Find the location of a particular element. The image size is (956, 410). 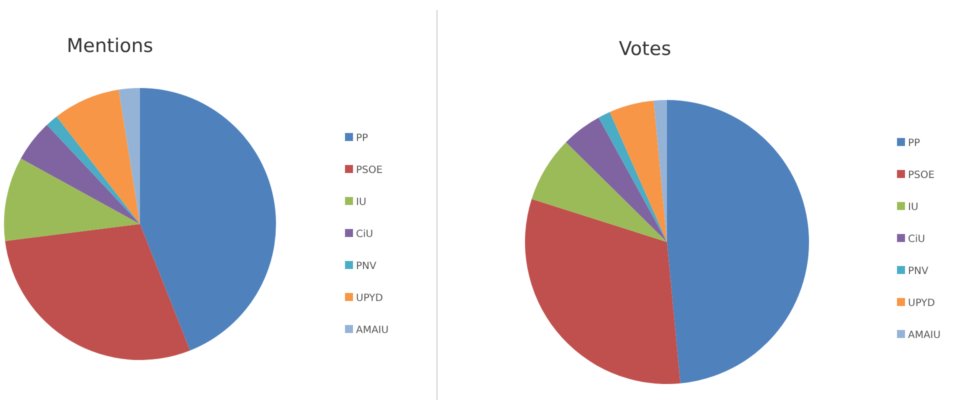

chart-title: Votes is located at coordinates (645, 49).